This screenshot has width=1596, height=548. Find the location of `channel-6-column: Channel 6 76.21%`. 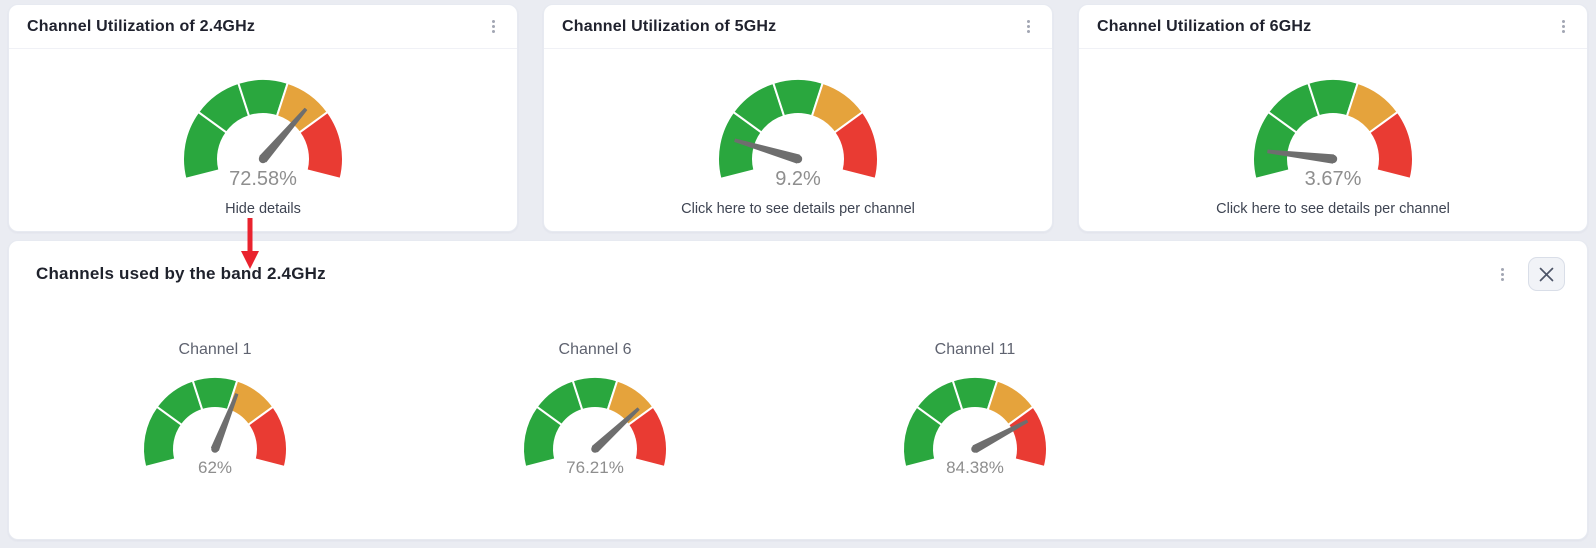

channel-6-column: Channel 6 76.21% is located at coordinates (595, 411).